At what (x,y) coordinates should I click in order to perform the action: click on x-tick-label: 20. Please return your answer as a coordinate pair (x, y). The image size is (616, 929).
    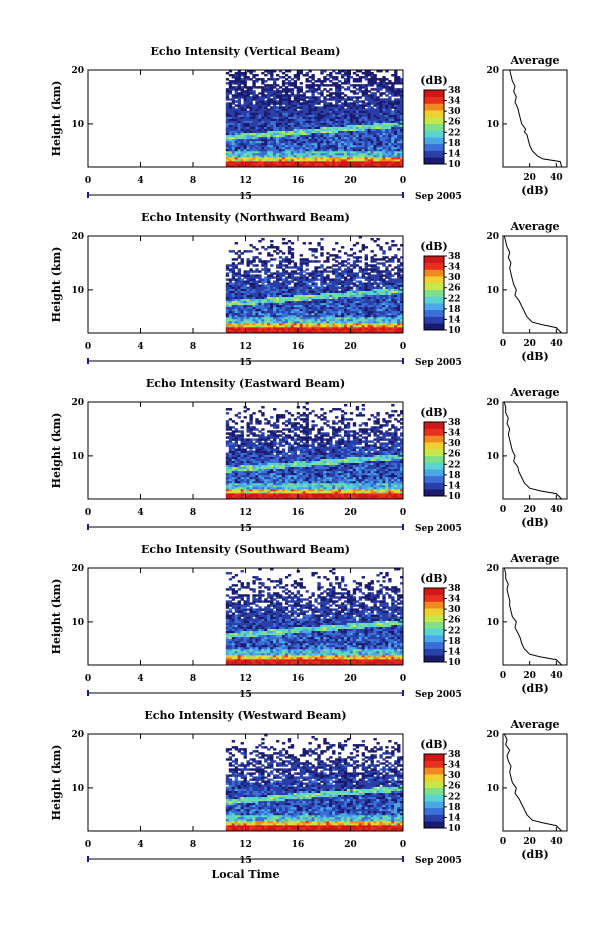
    Looking at the image, I should click on (350, 181).